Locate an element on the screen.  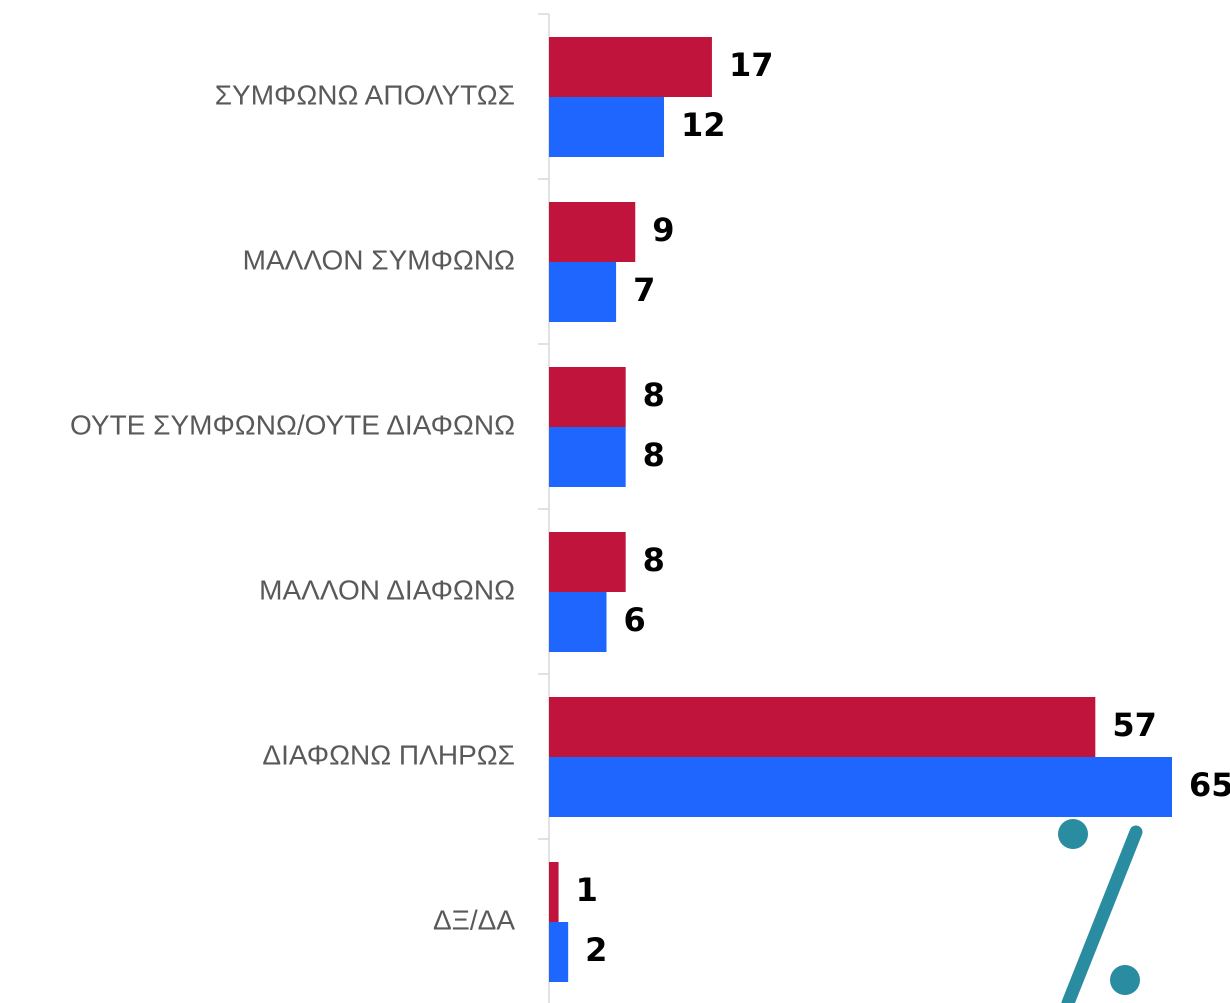
value-label: 12 is located at coordinates (703, 125).